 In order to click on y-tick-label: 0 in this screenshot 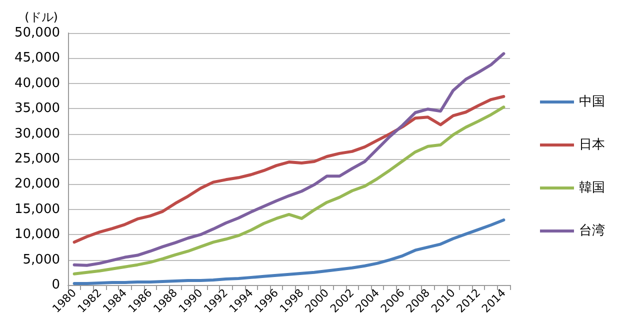, I will do `click(56, 285)`.